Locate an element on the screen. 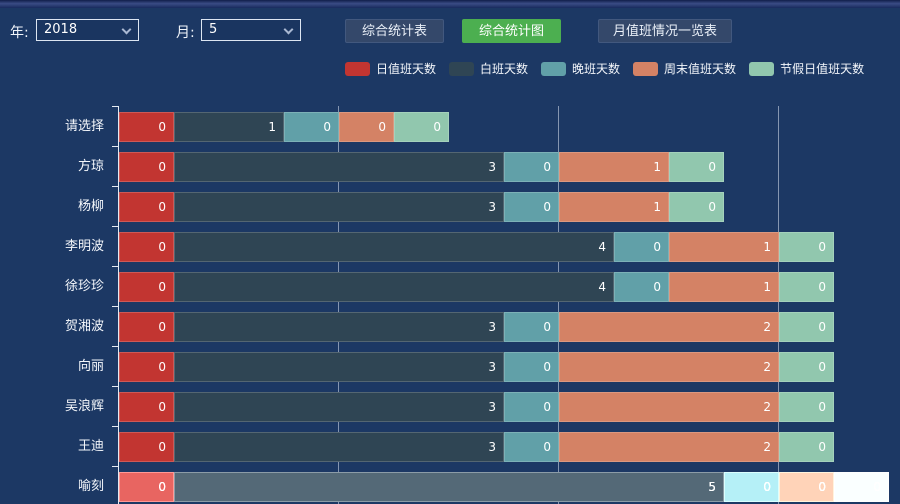 The width and height of the screenshot is (900, 504). legend-item: 节假日值班天数 is located at coordinates (806, 68).